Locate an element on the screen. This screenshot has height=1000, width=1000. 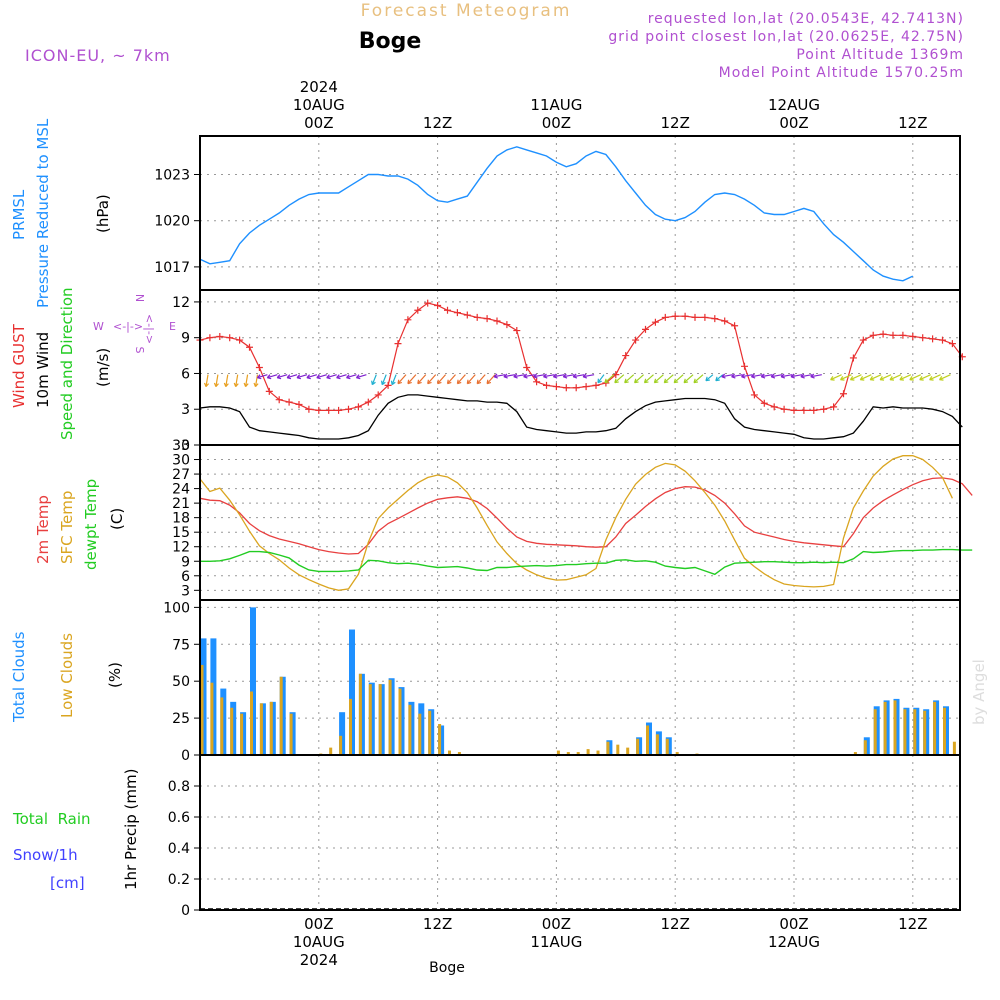
requested-coords: requested lon,lat (20.0543E, 42.7413N) is located at coordinates (806, 19).